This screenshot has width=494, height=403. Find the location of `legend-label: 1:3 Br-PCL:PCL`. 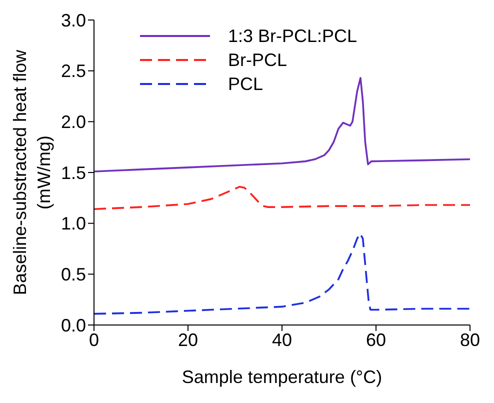

legend-label: 1:3 Br-PCL:PCL is located at coordinates (293, 36).